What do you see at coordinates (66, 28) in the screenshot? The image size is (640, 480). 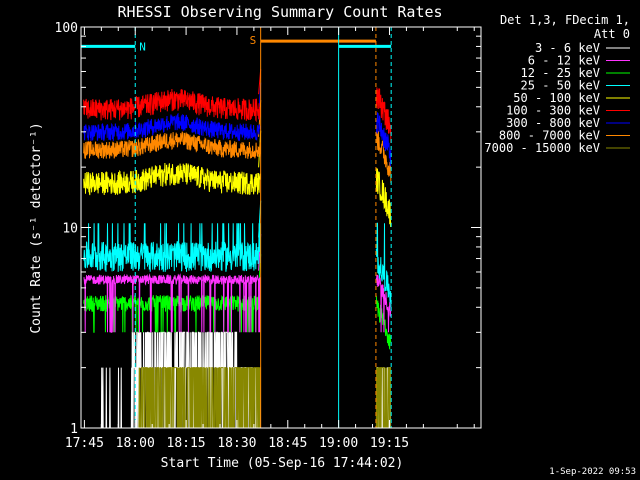 I see `y-tick-label: 100` at bounding box center [66, 28].